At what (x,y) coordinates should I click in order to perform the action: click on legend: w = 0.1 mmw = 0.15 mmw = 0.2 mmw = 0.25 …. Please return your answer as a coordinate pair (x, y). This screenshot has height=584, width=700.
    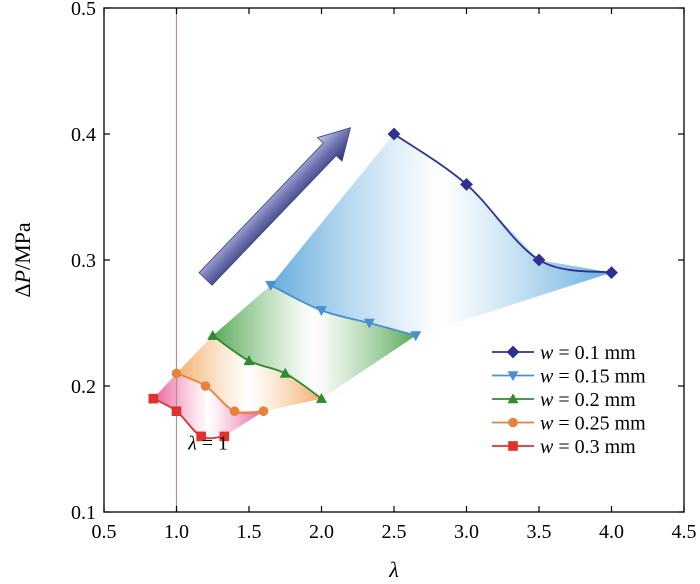
    Looking at the image, I should click on (569, 400).